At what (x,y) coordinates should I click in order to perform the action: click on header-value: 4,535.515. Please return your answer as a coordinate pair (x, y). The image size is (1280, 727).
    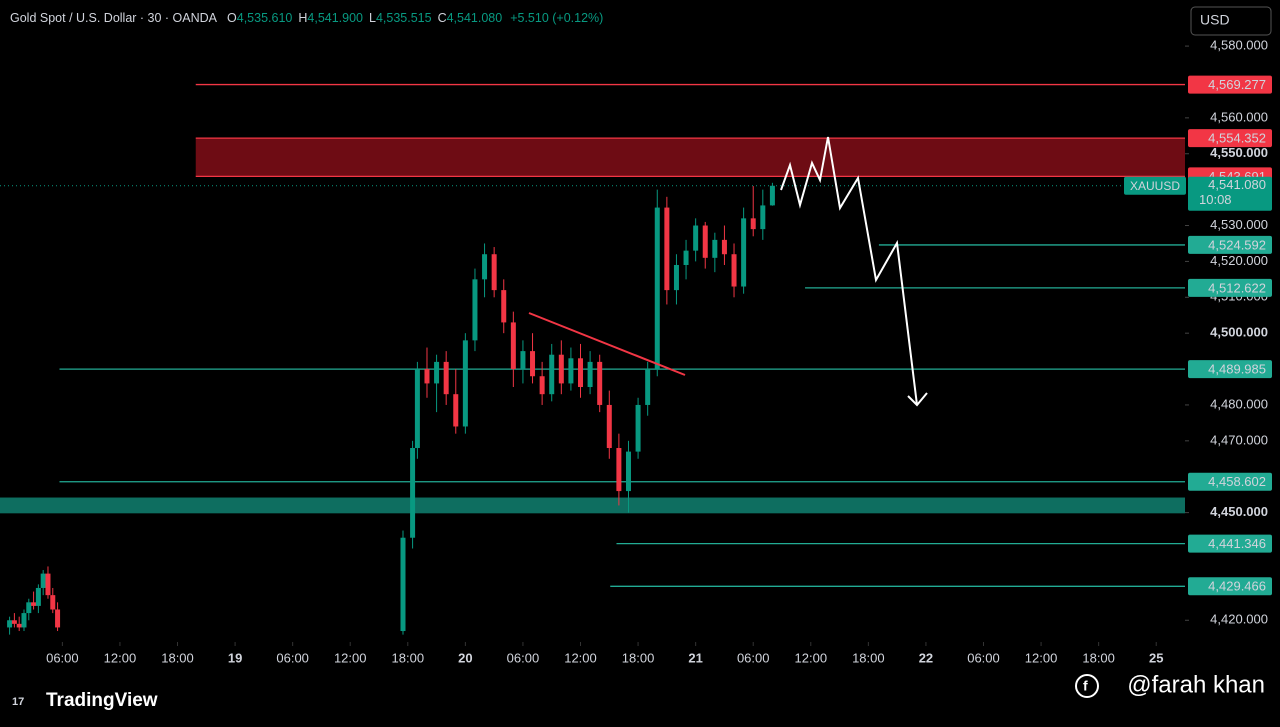
    Looking at the image, I should click on (404, 18).